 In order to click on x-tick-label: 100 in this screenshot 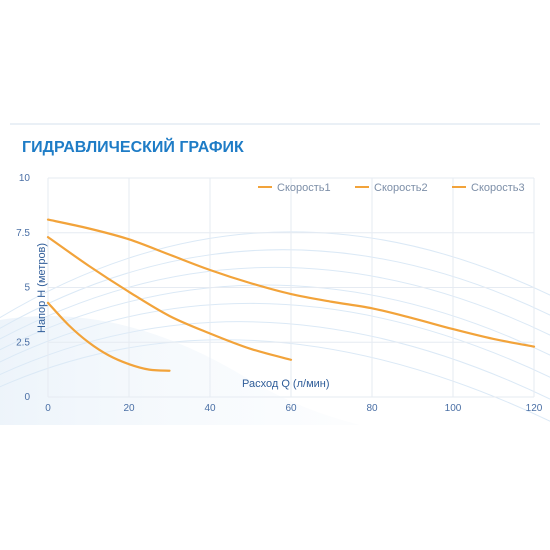, I will do `click(453, 408)`.